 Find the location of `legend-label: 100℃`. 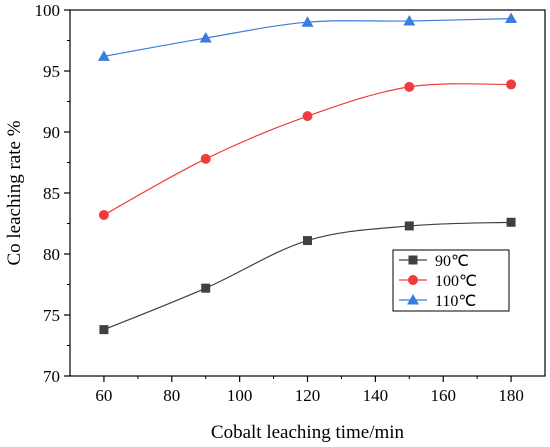

legend-label: 100℃ is located at coordinates (456, 281).